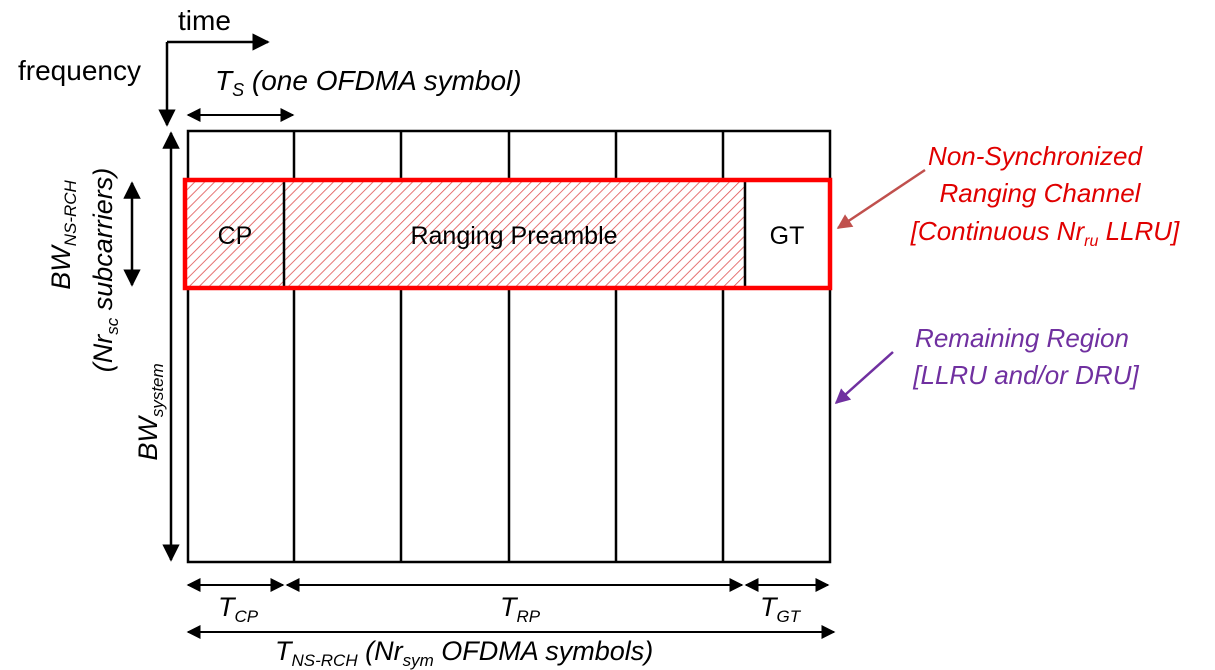 The height and width of the screenshot is (670, 1215). I want to click on cp-region, so click(234, 234).